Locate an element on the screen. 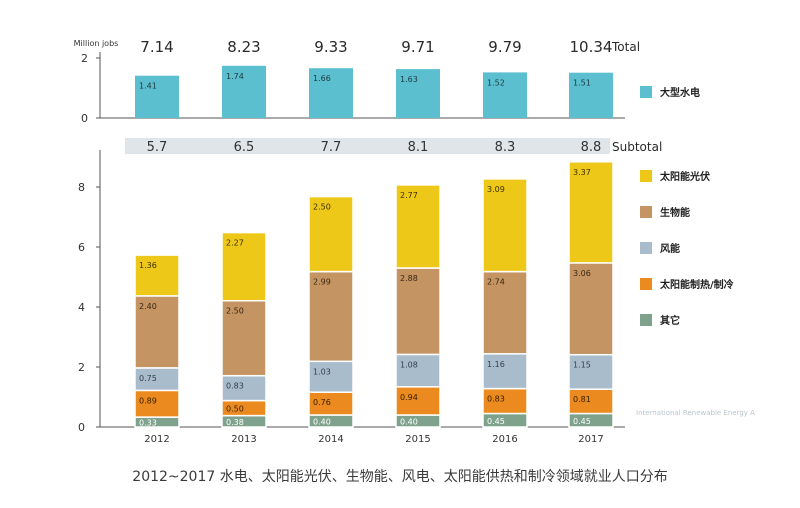 The image size is (800, 508). segment-value-label: 1.36 is located at coordinates (148, 265).